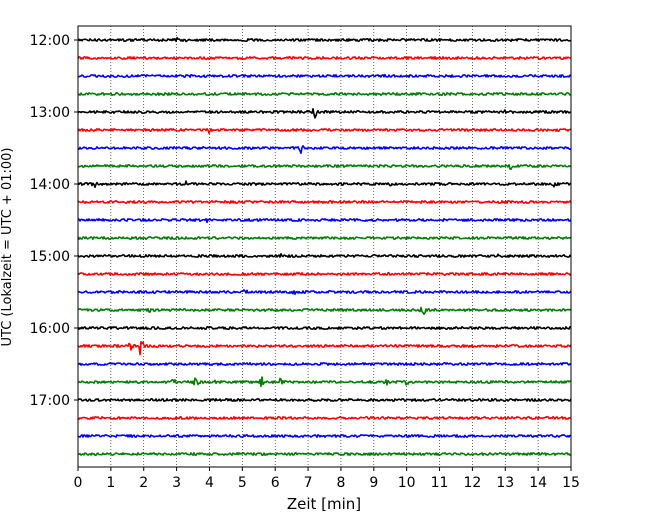  I want to click on x-tick-label: 15, so click(571, 483).